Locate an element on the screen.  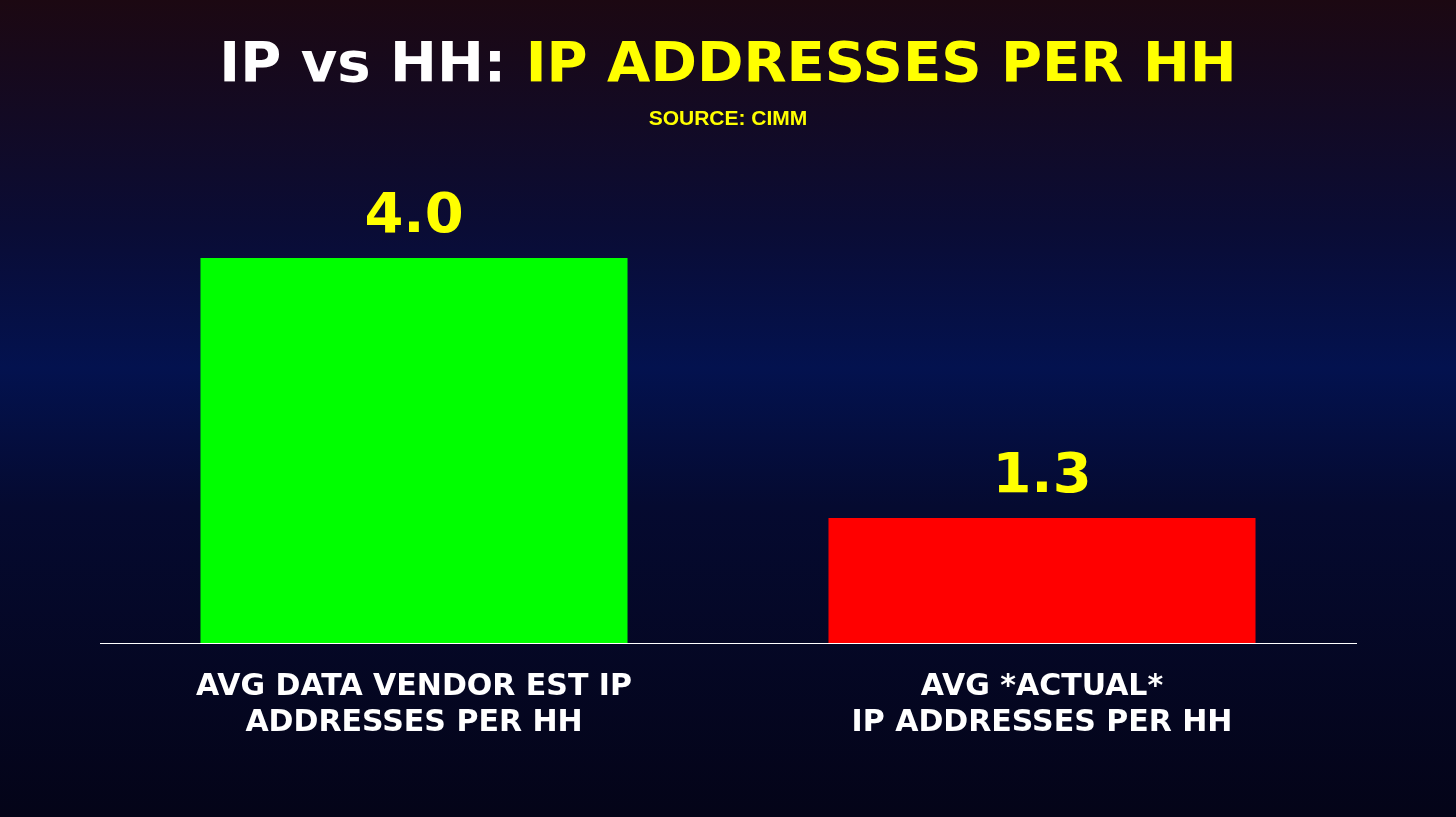
x-tick-label: AVG DATA VENDOR EST IP ADDRESSES PER HH is located at coordinates (414, 702).